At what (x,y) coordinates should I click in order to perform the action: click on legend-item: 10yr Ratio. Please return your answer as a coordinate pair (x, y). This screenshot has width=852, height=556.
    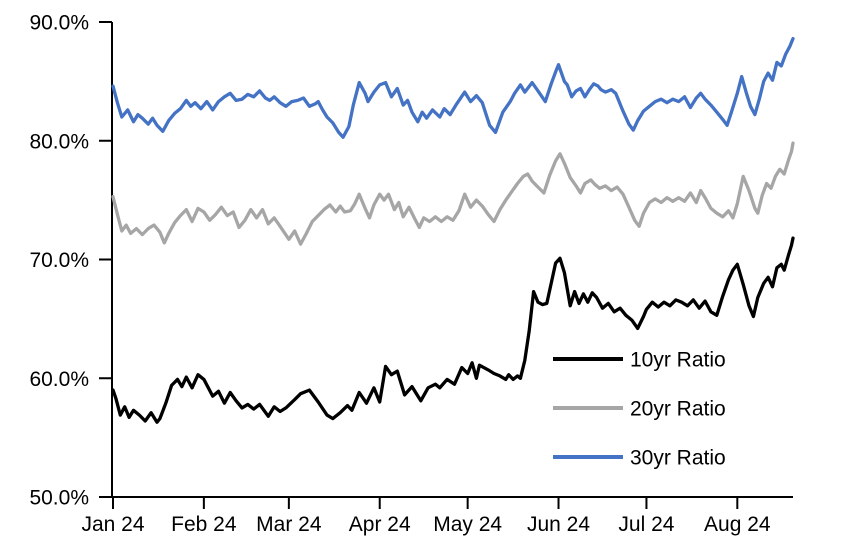
    Looking at the image, I should click on (639, 360).